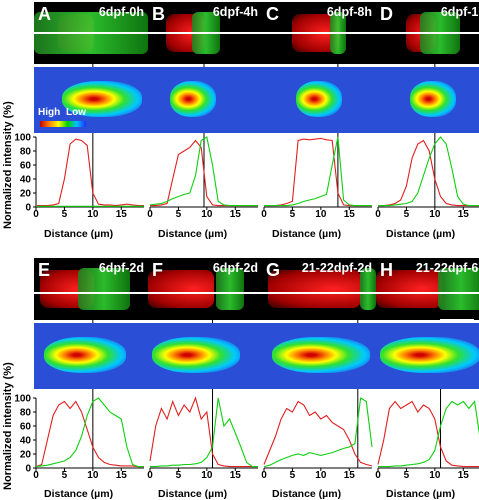  I want to click on panel-label: E, so click(44, 270).